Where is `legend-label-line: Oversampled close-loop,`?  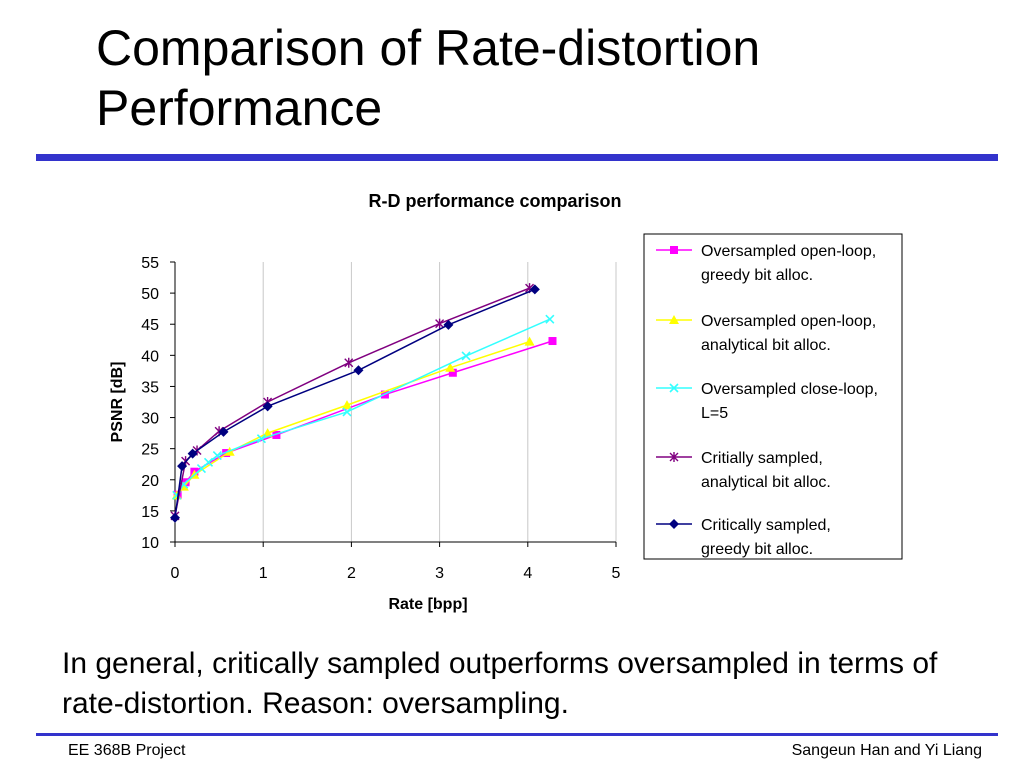 legend-label-line: Oversampled close-loop, is located at coordinates (789, 389).